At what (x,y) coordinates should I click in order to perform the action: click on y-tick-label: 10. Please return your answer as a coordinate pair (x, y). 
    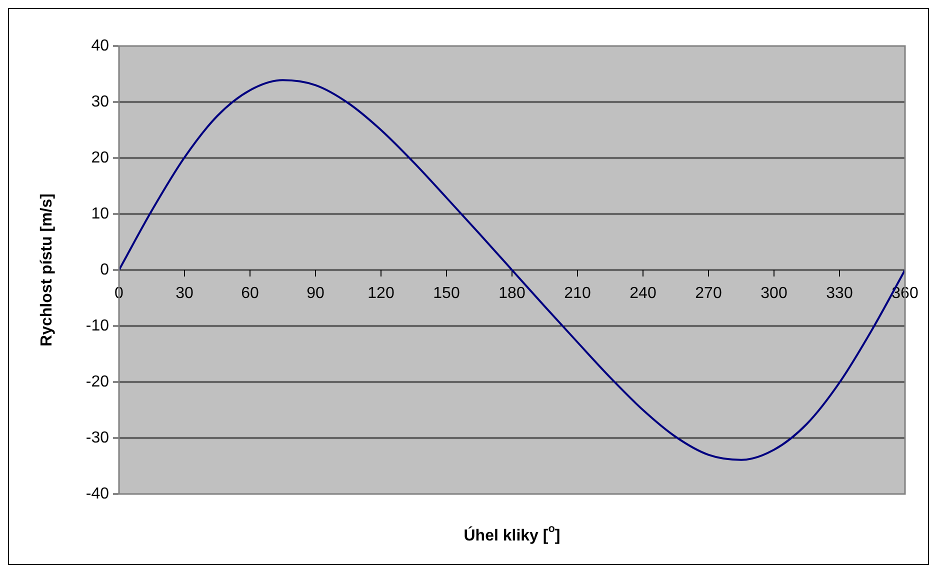
    Looking at the image, I should click on (100, 213).